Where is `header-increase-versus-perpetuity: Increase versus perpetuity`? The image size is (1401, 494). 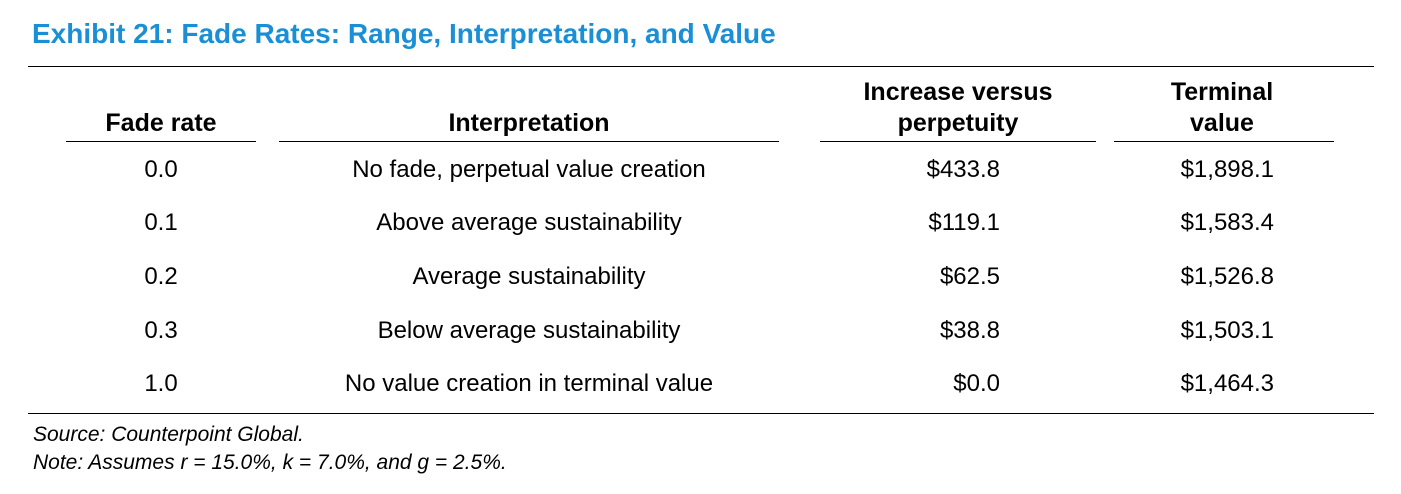
header-increase-versus-perpetuity: Increase versus perpetuity is located at coordinates (958, 108).